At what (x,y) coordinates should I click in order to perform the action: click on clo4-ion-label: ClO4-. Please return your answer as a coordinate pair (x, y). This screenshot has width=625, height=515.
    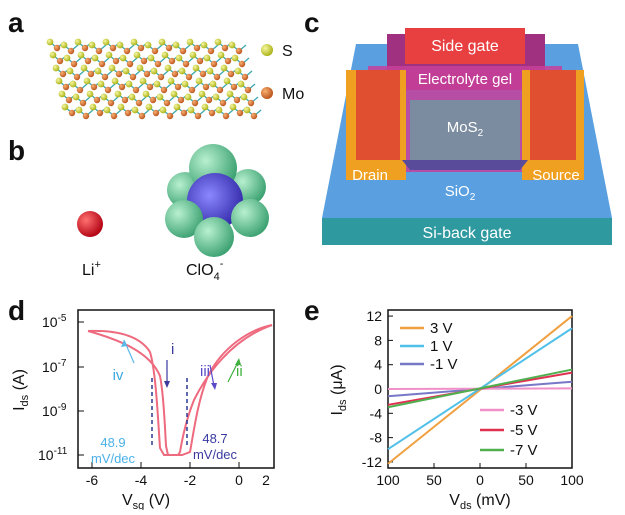
    Looking at the image, I should click on (205, 270).